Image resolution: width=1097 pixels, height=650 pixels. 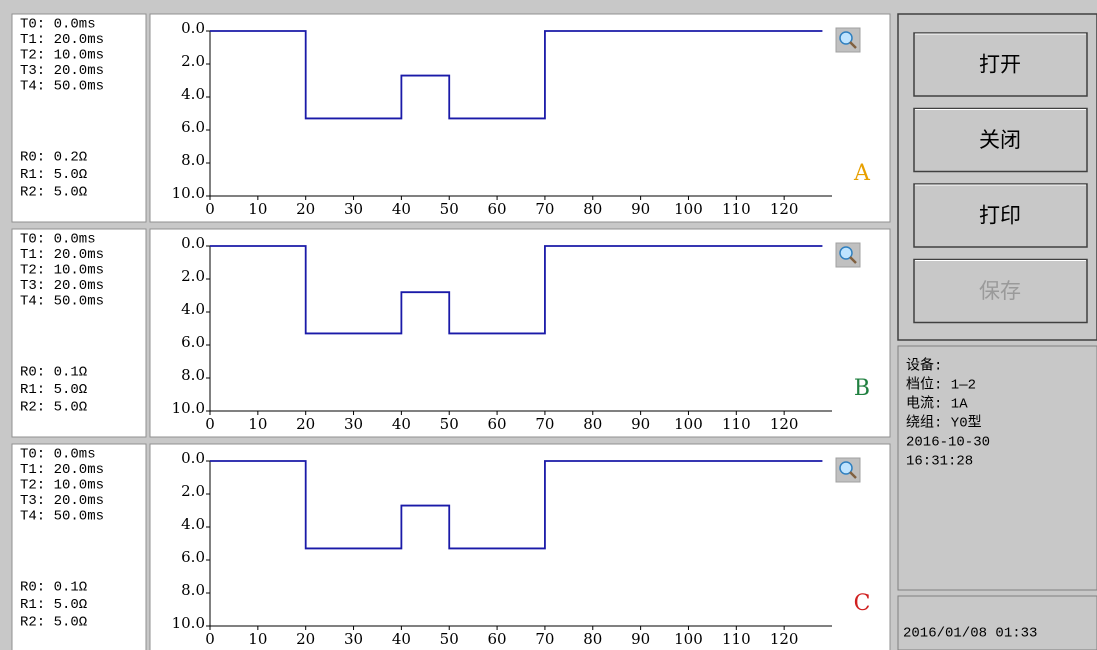 I want to click on info-text: 绕组: Y0型, so click(x=944, y=423).